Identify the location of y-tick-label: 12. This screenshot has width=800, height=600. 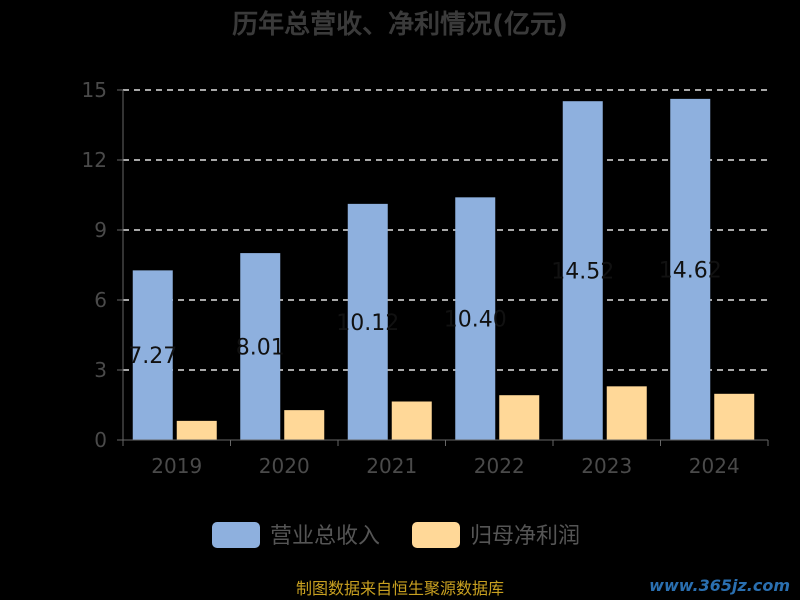
(94, 160).